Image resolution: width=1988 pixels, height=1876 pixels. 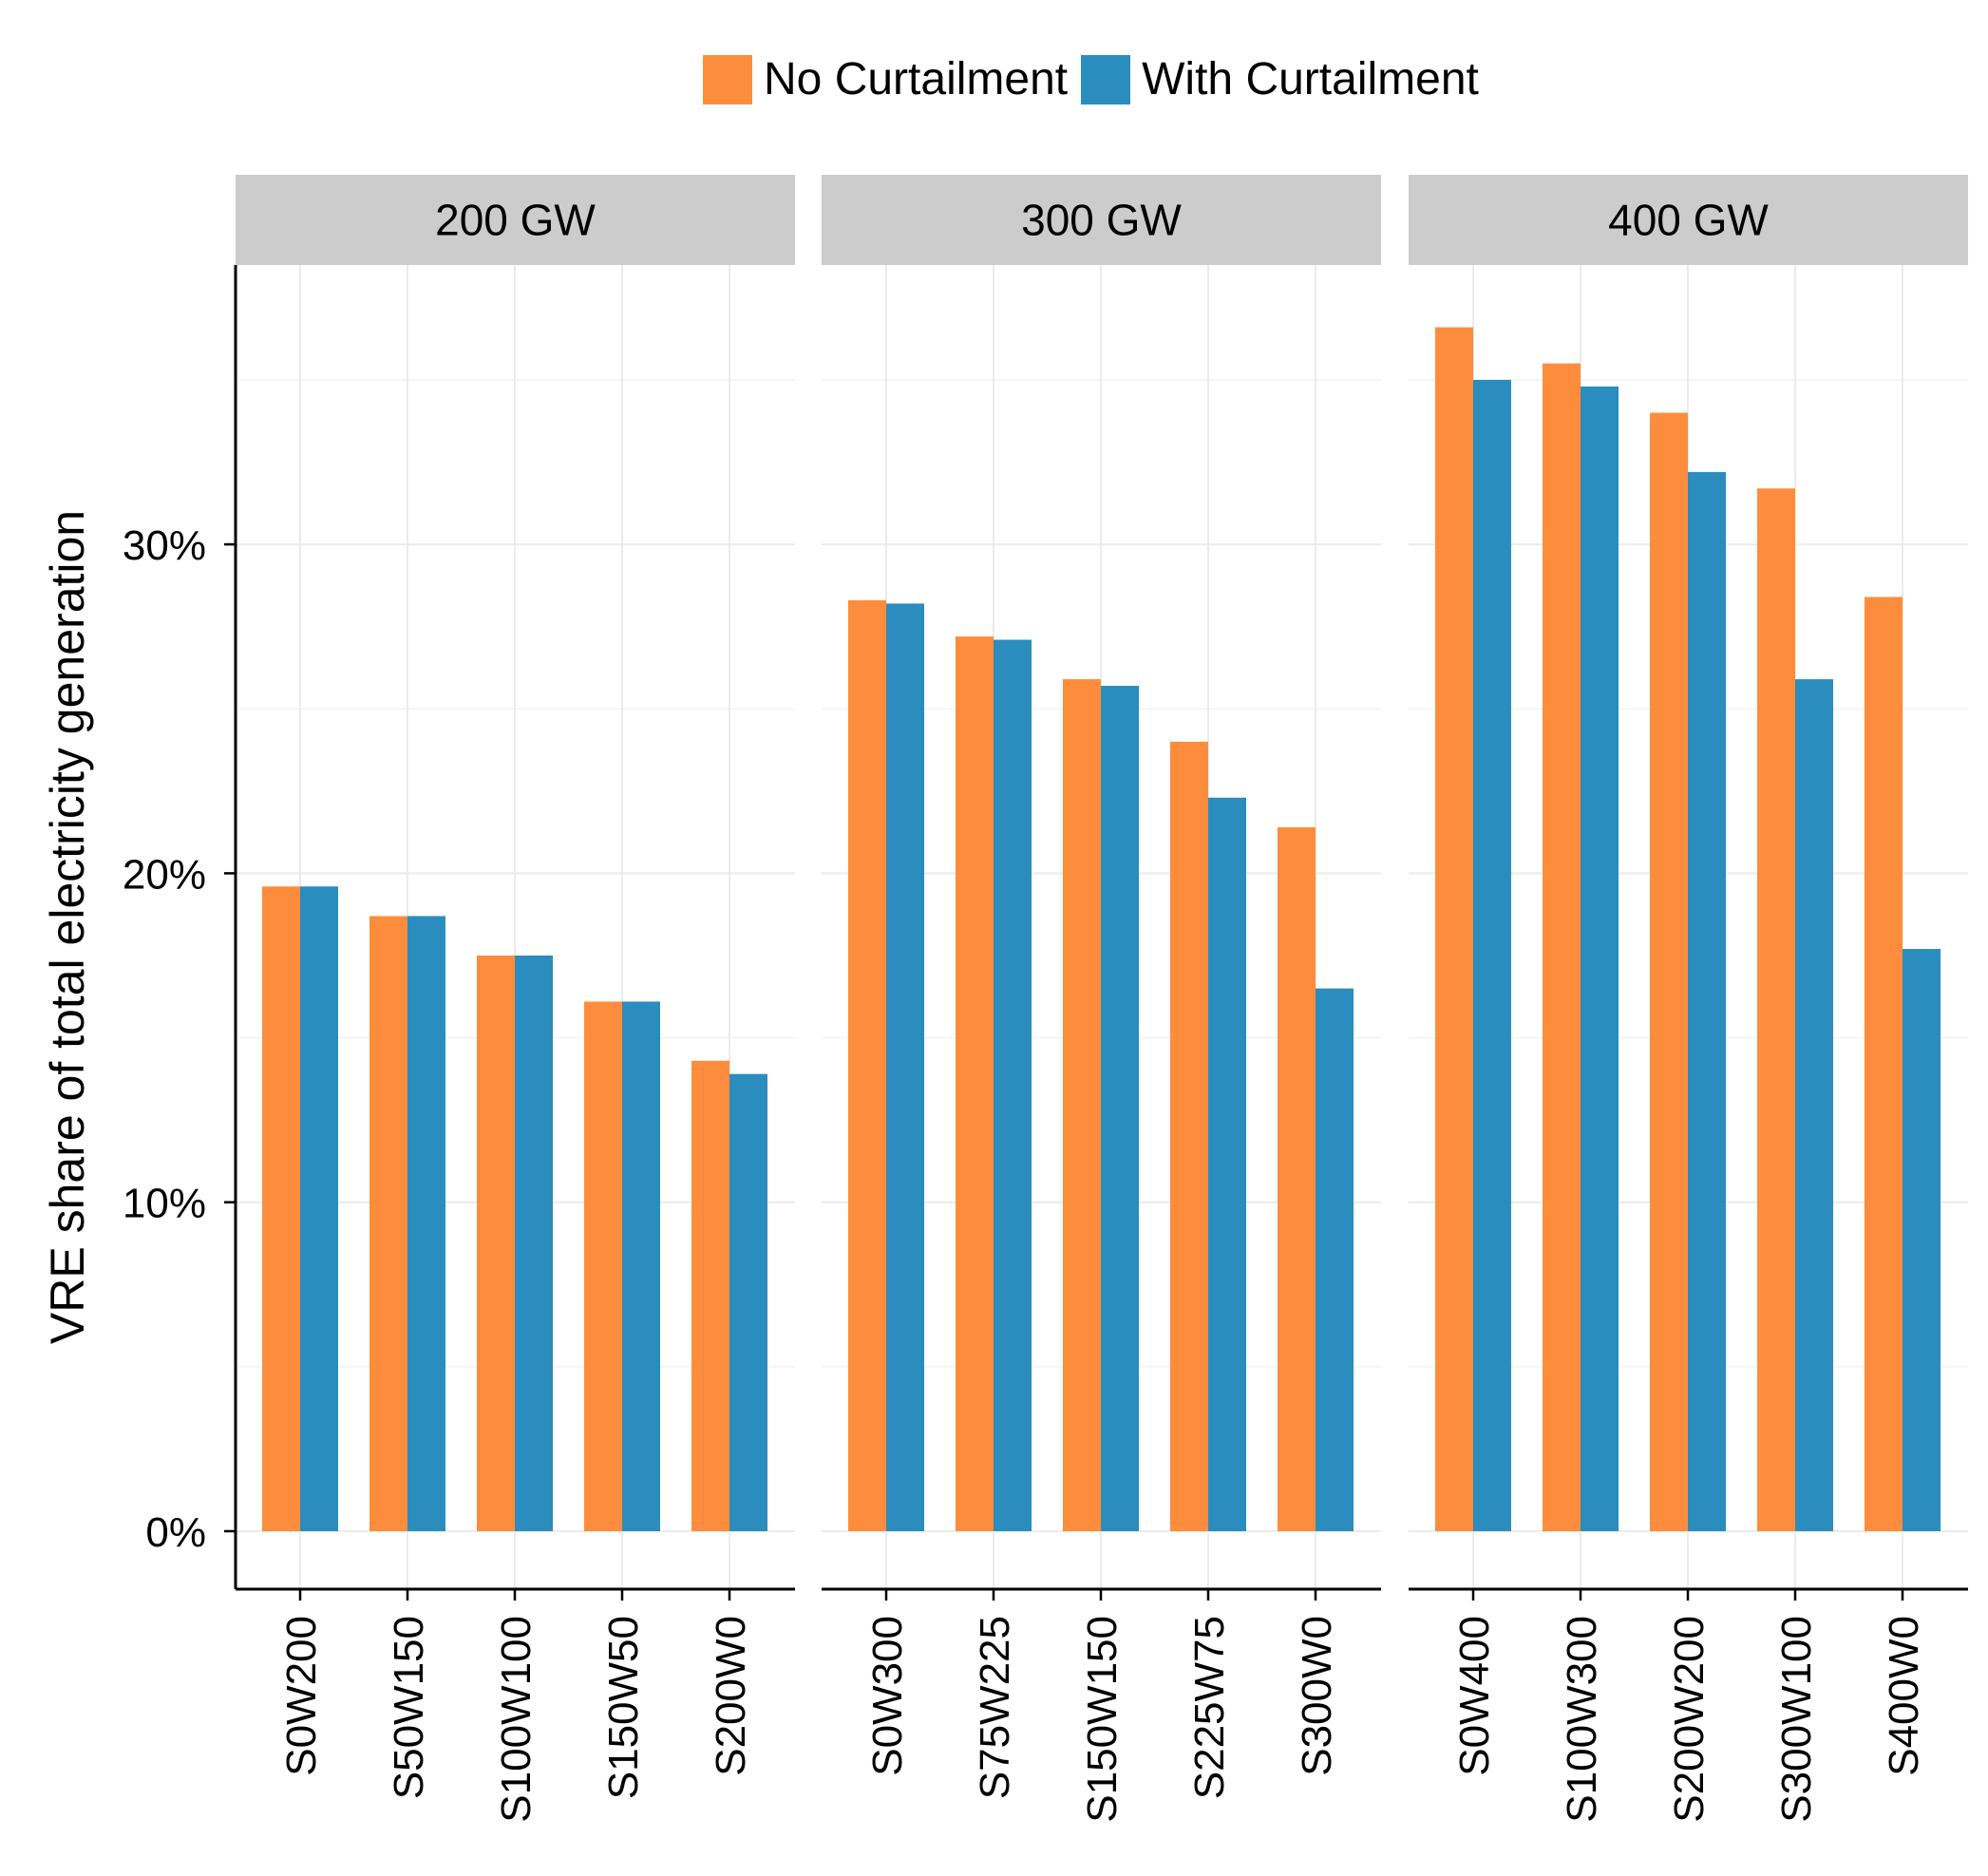 I want to click on legend-item-with-curtailment: With Curtailment, so click(x=1280, y=80).